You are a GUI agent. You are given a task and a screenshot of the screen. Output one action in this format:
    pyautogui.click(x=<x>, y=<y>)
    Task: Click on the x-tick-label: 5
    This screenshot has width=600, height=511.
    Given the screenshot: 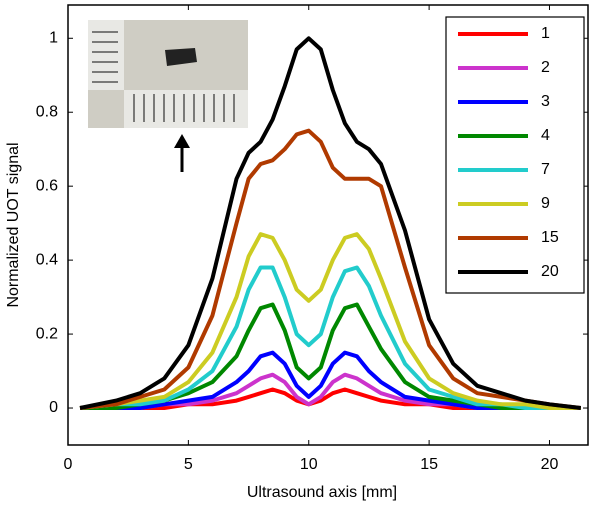 What is the action you would take?
    pyautogui.click(x=188, y=464)
    